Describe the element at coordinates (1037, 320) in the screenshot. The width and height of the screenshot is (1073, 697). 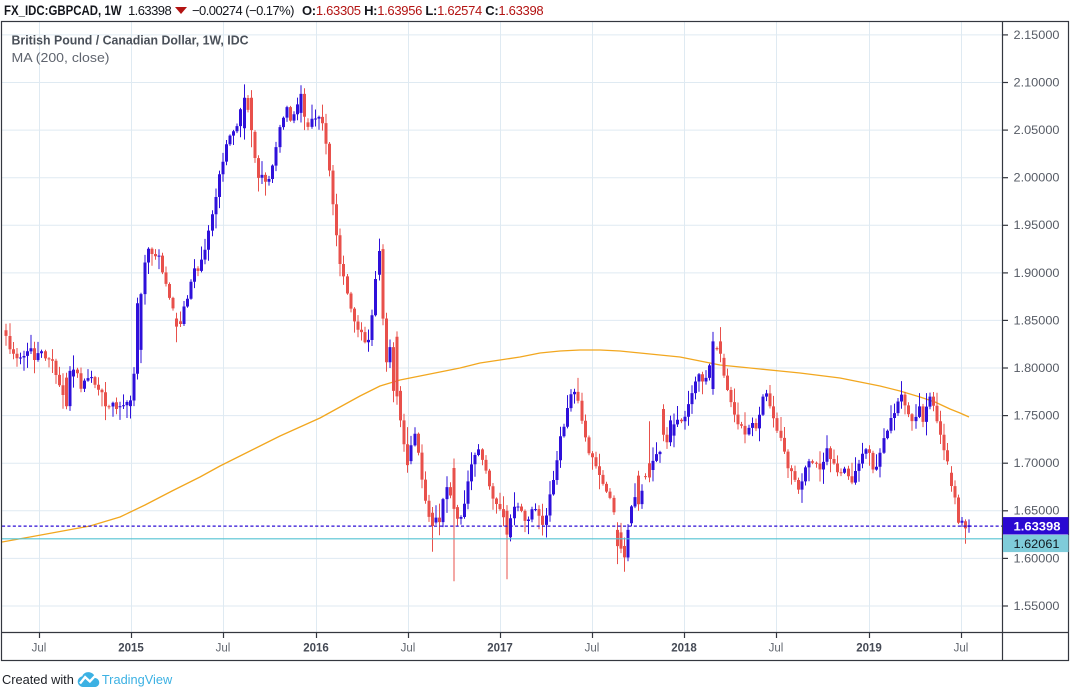
I see `svg-text: 1.85000` at that location.